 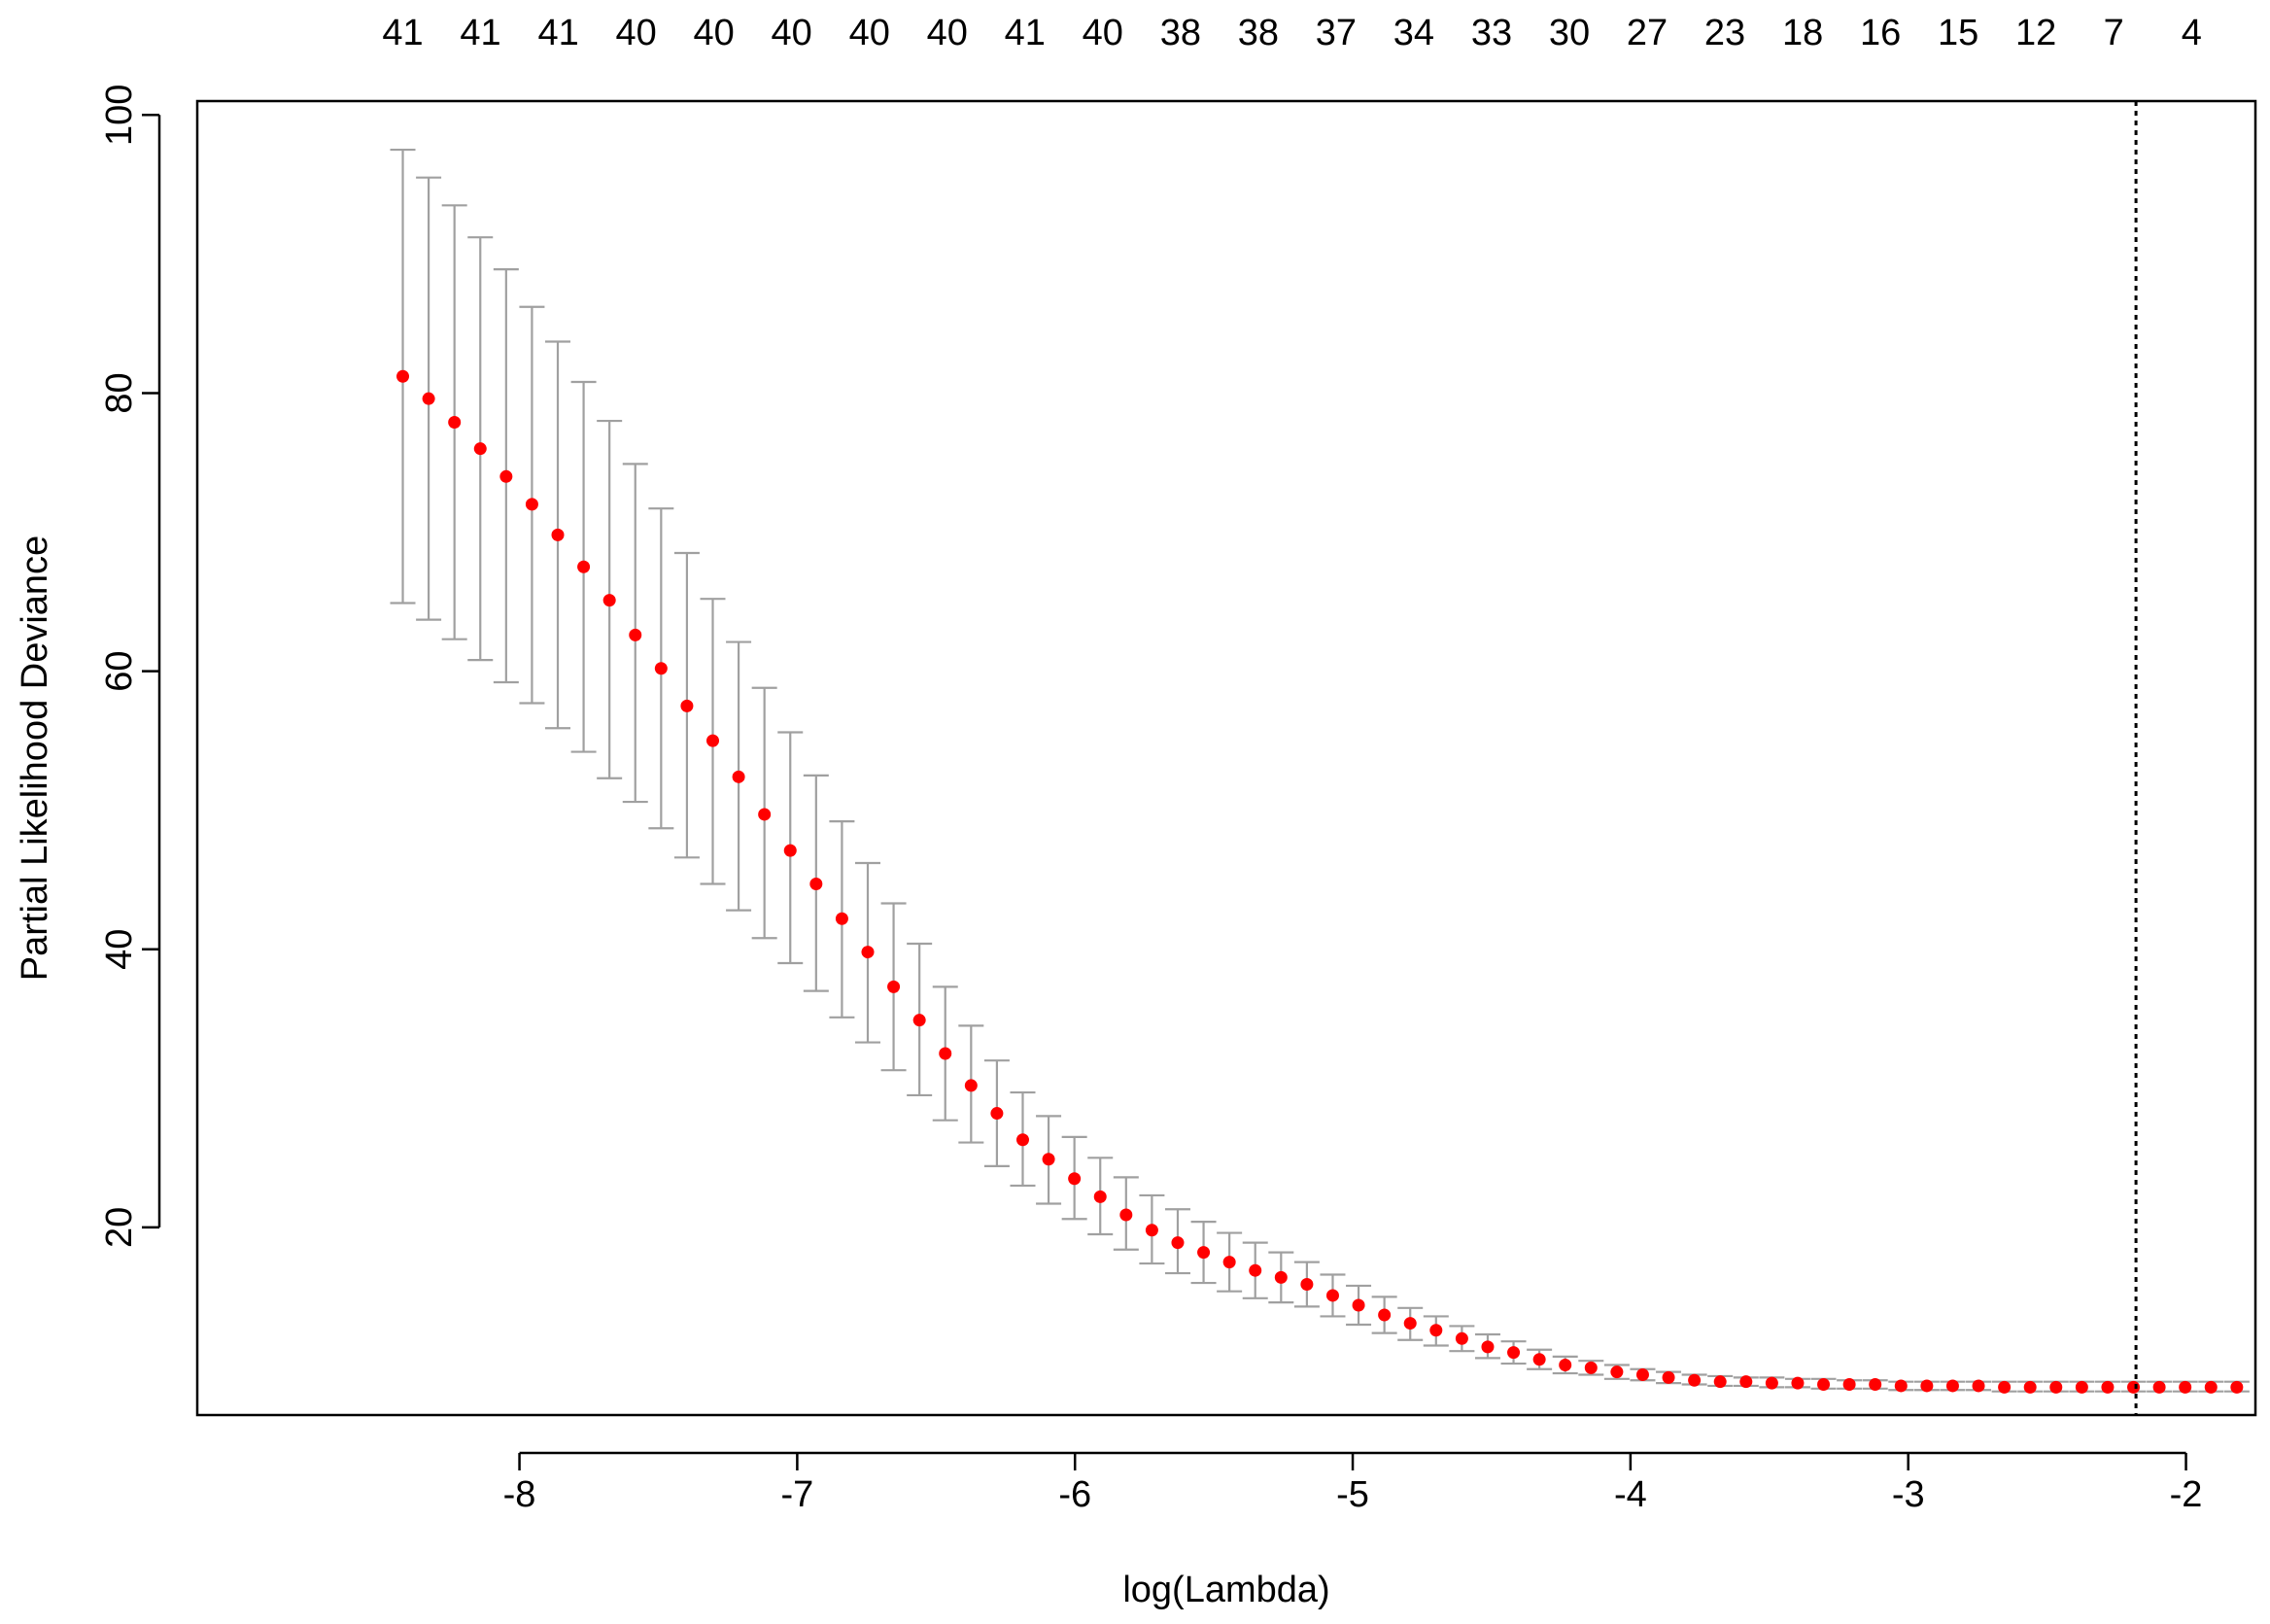 I want to click on x-tick-label: -3, so click(x=1909, y=1494).